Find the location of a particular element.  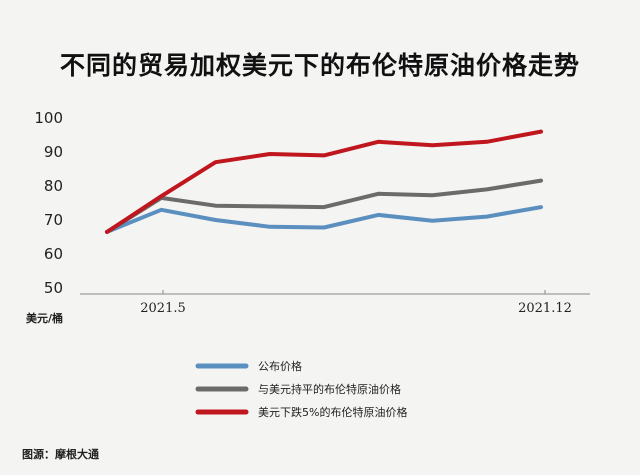

y-tick-label: 60 is located at coordinates (53, 254).